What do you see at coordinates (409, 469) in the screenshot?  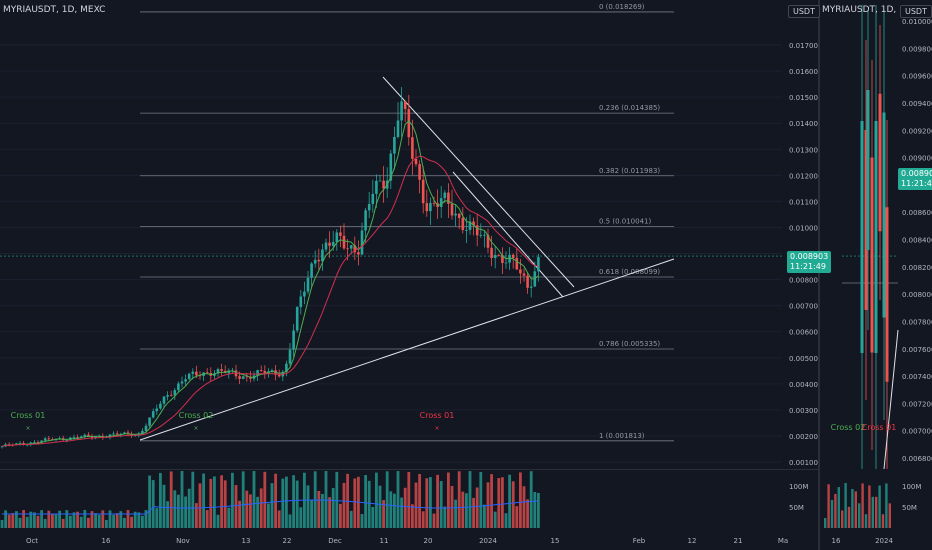 I see `pane-divider-horizontal` at bounding box center [409, 469].